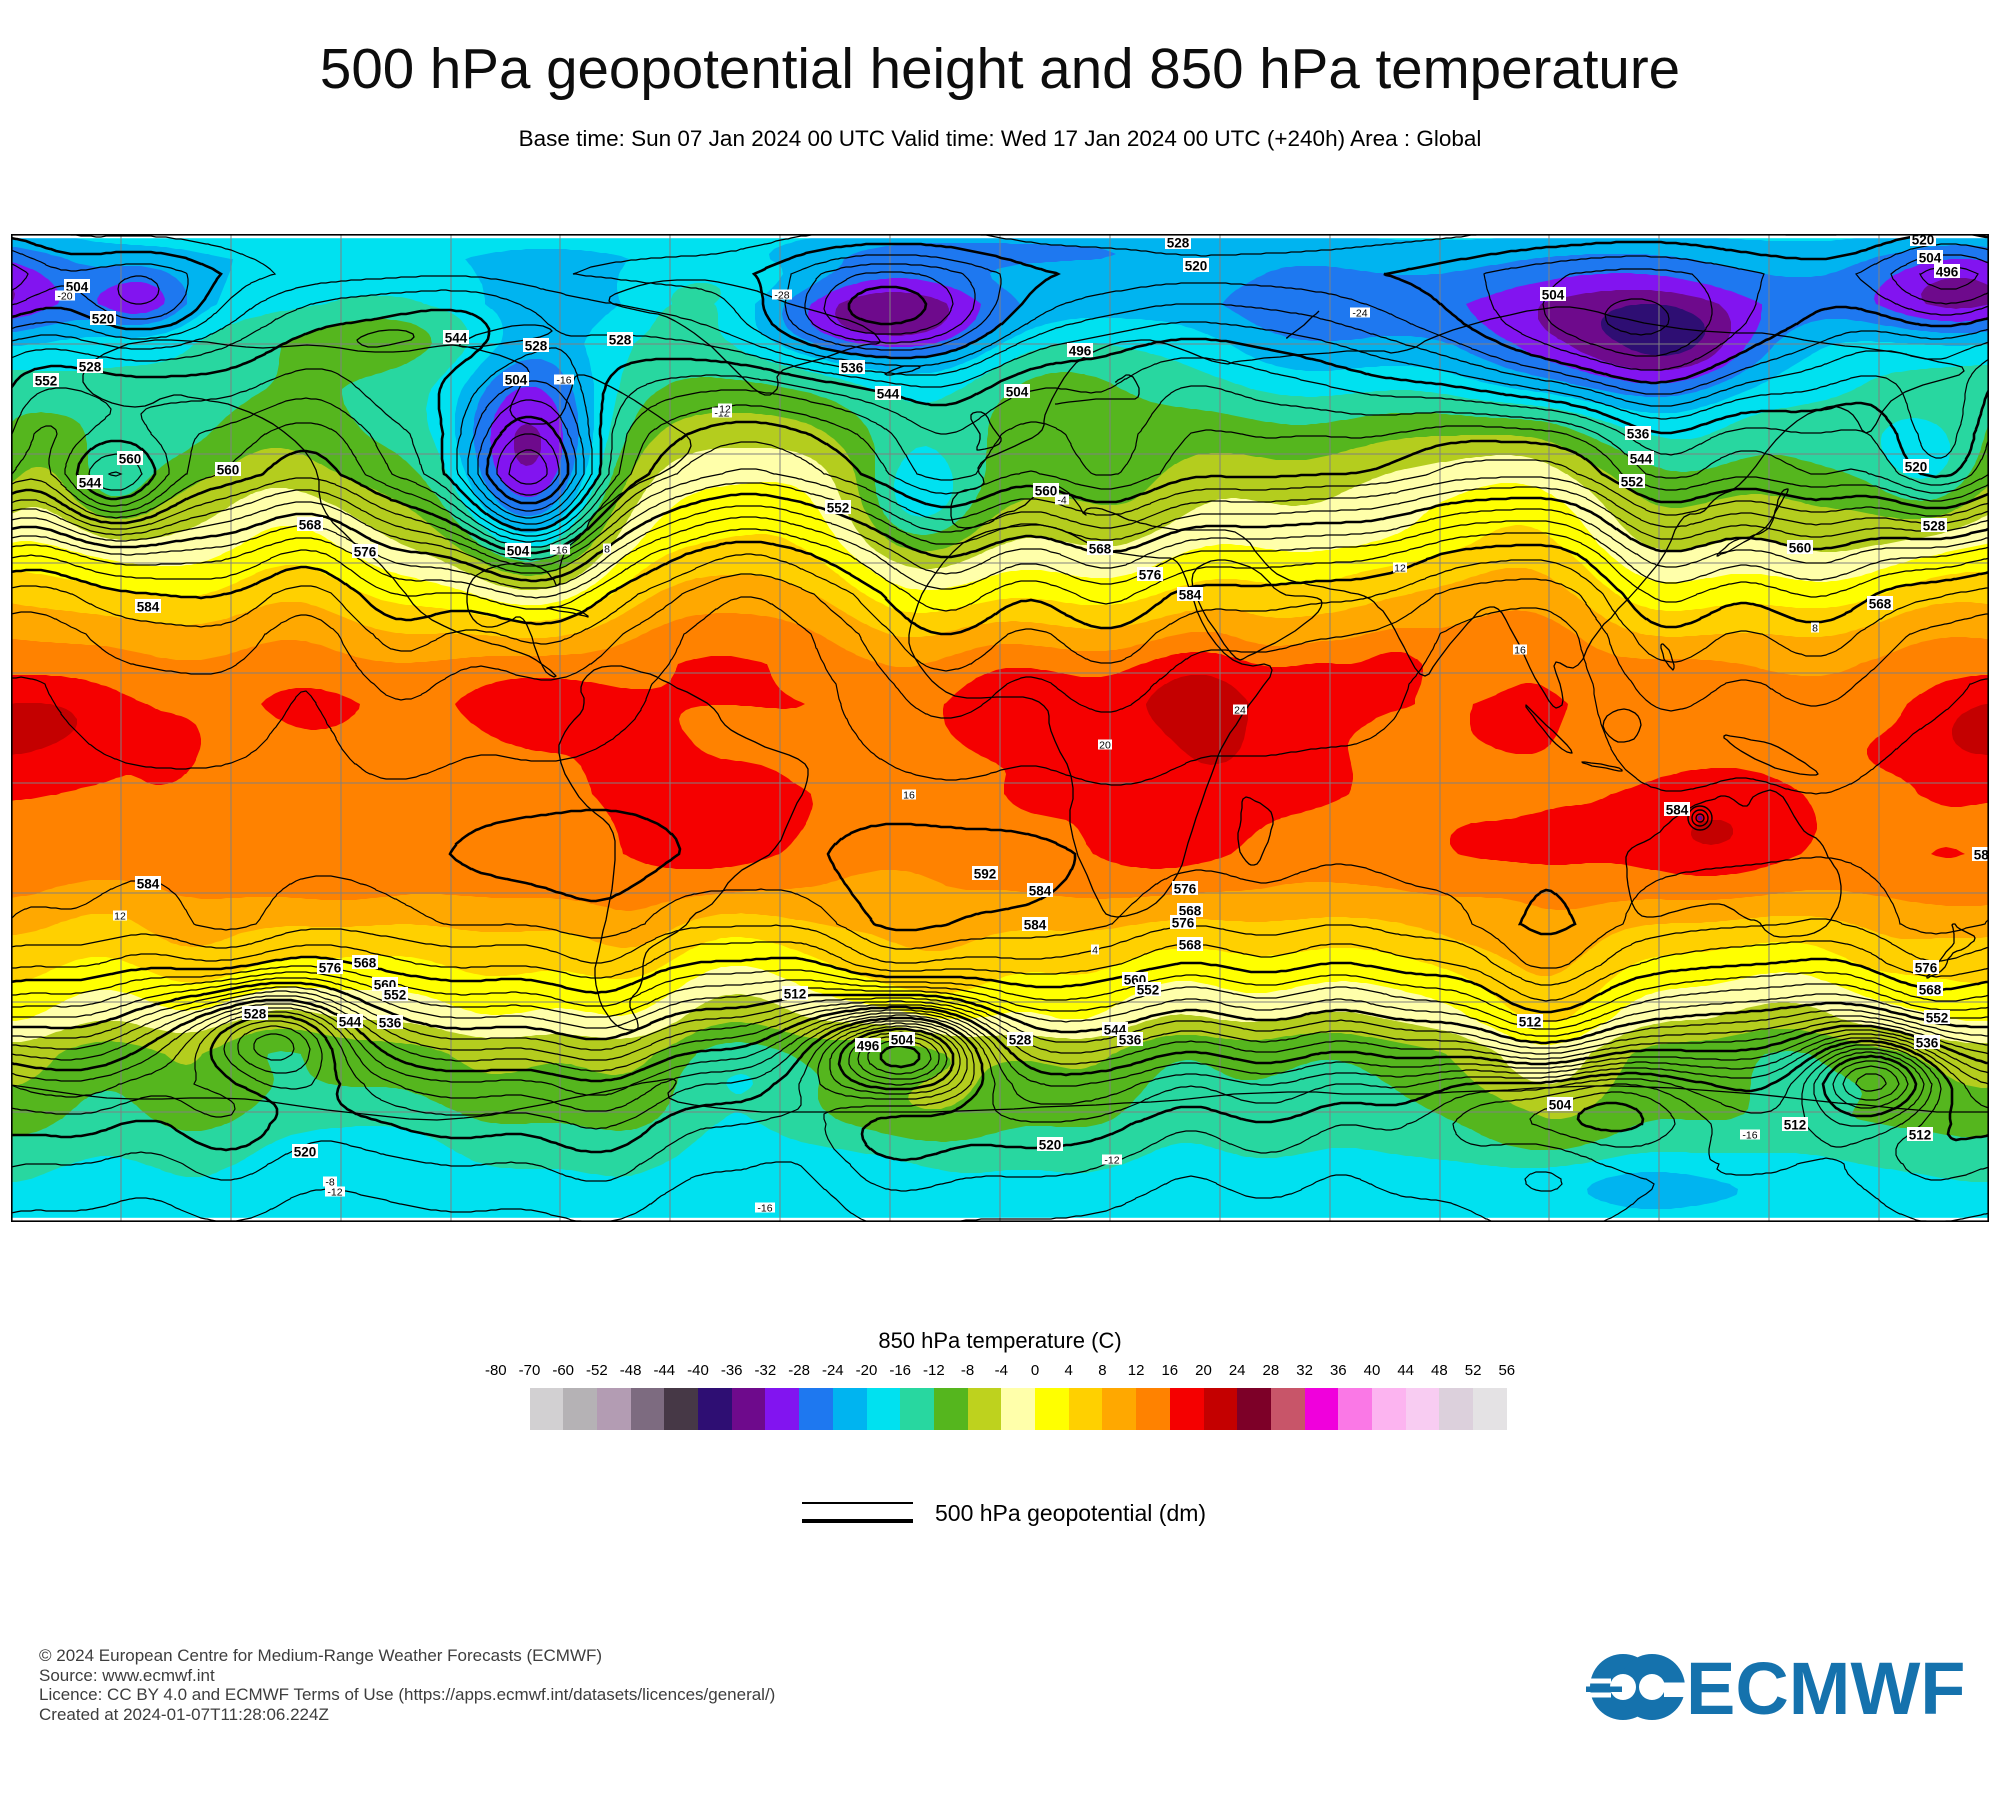 The width and height of the screenshot is (2000, 1800). I want to click on svg-text: -28, so click(781, 296).